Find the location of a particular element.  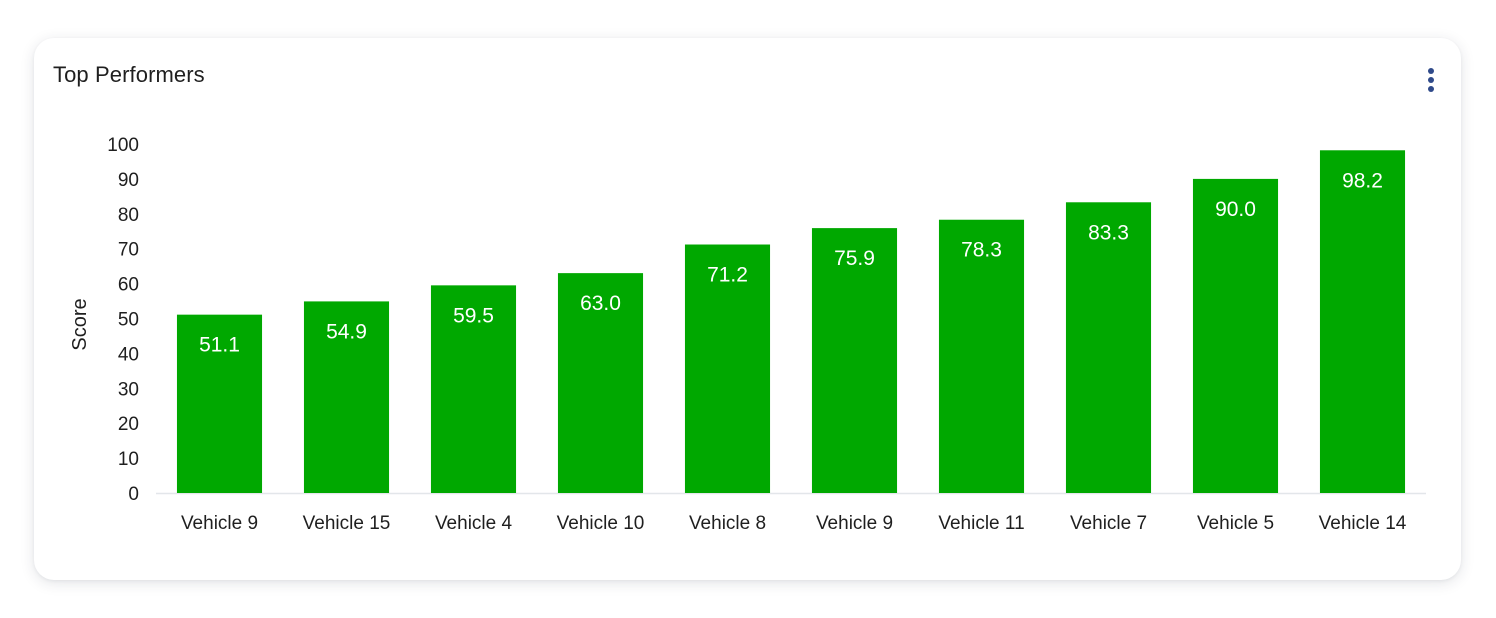

x-tick-label: Vehicle 14 is located at coordinates (1363, 523).